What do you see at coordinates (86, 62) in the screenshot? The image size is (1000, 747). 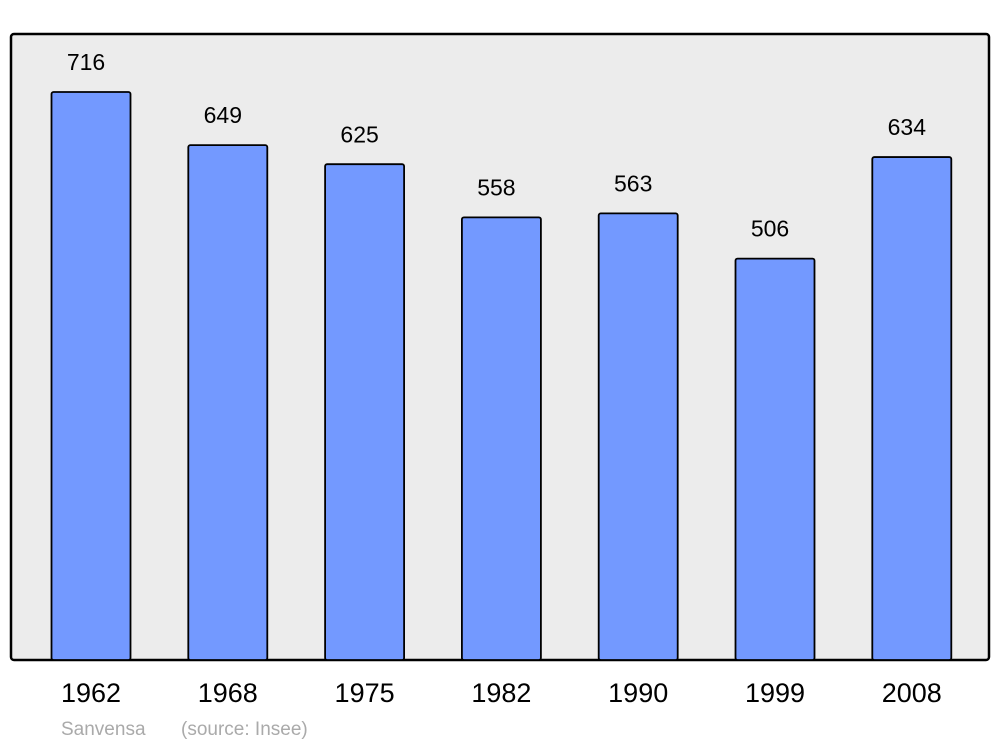 I see `value-label: 716` at bounding box center [86, 62].